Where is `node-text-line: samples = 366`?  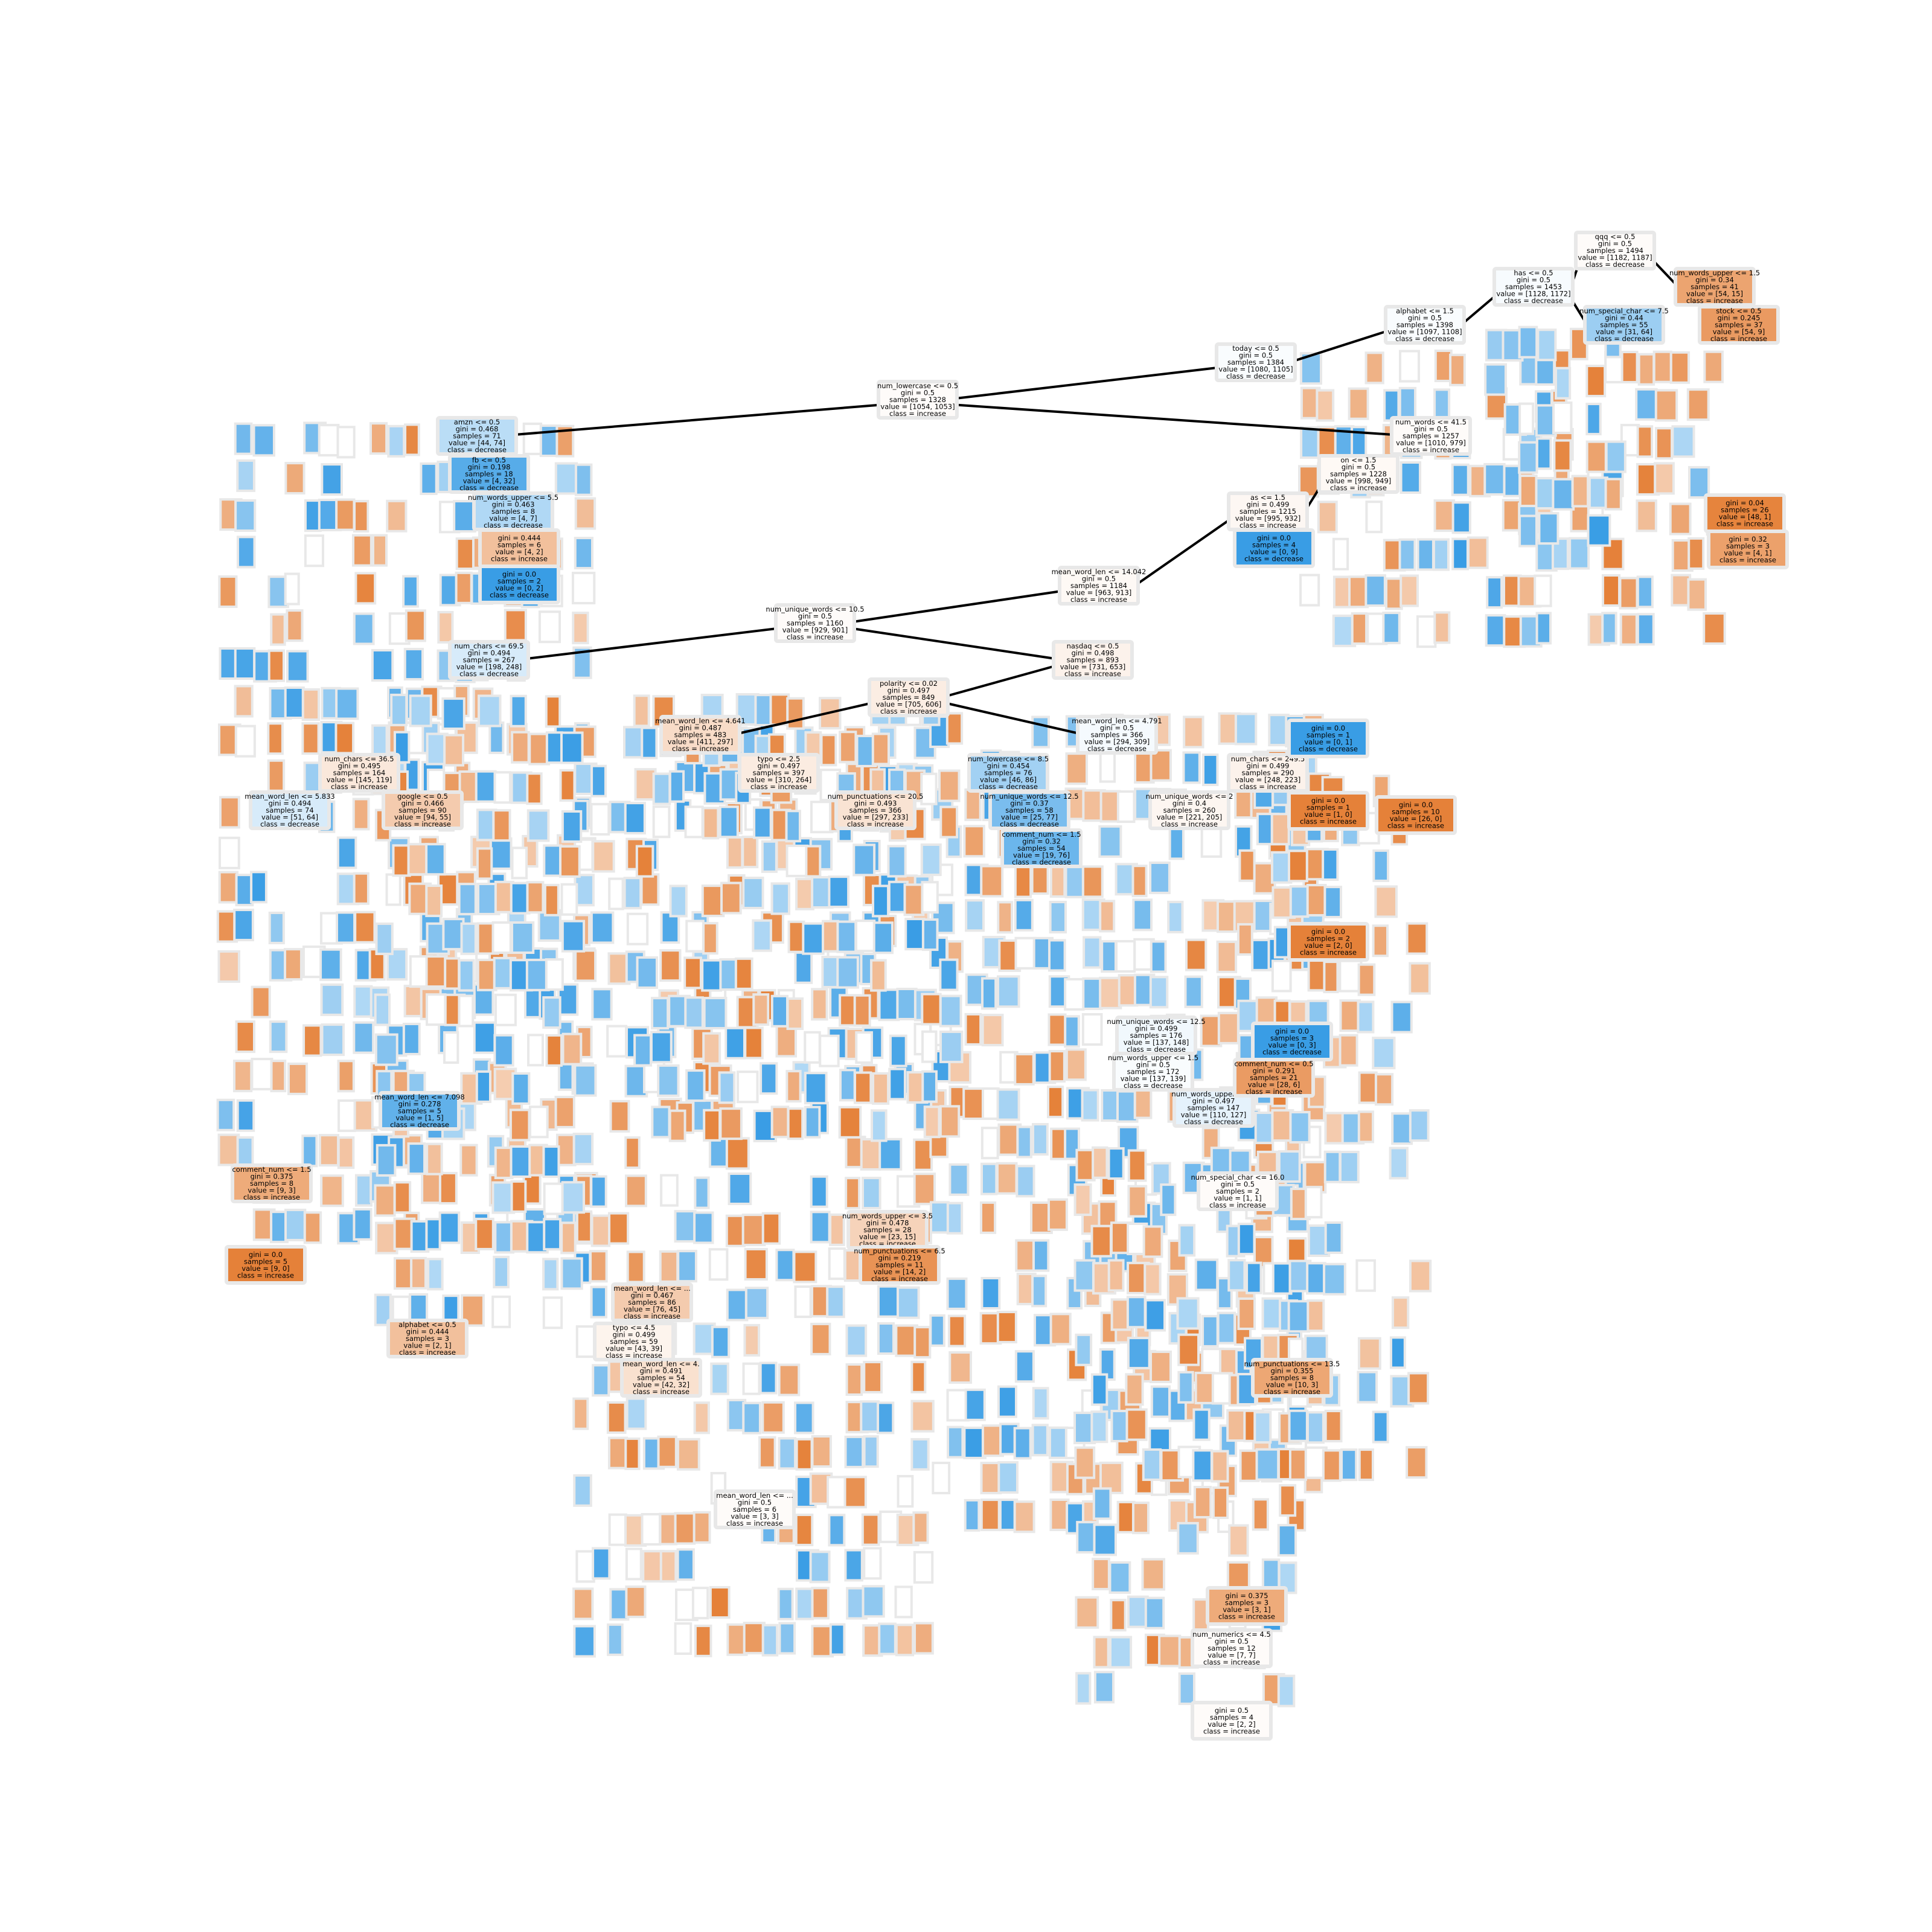 node-text-line: samples = 366 is located at coordinates (876, 810).